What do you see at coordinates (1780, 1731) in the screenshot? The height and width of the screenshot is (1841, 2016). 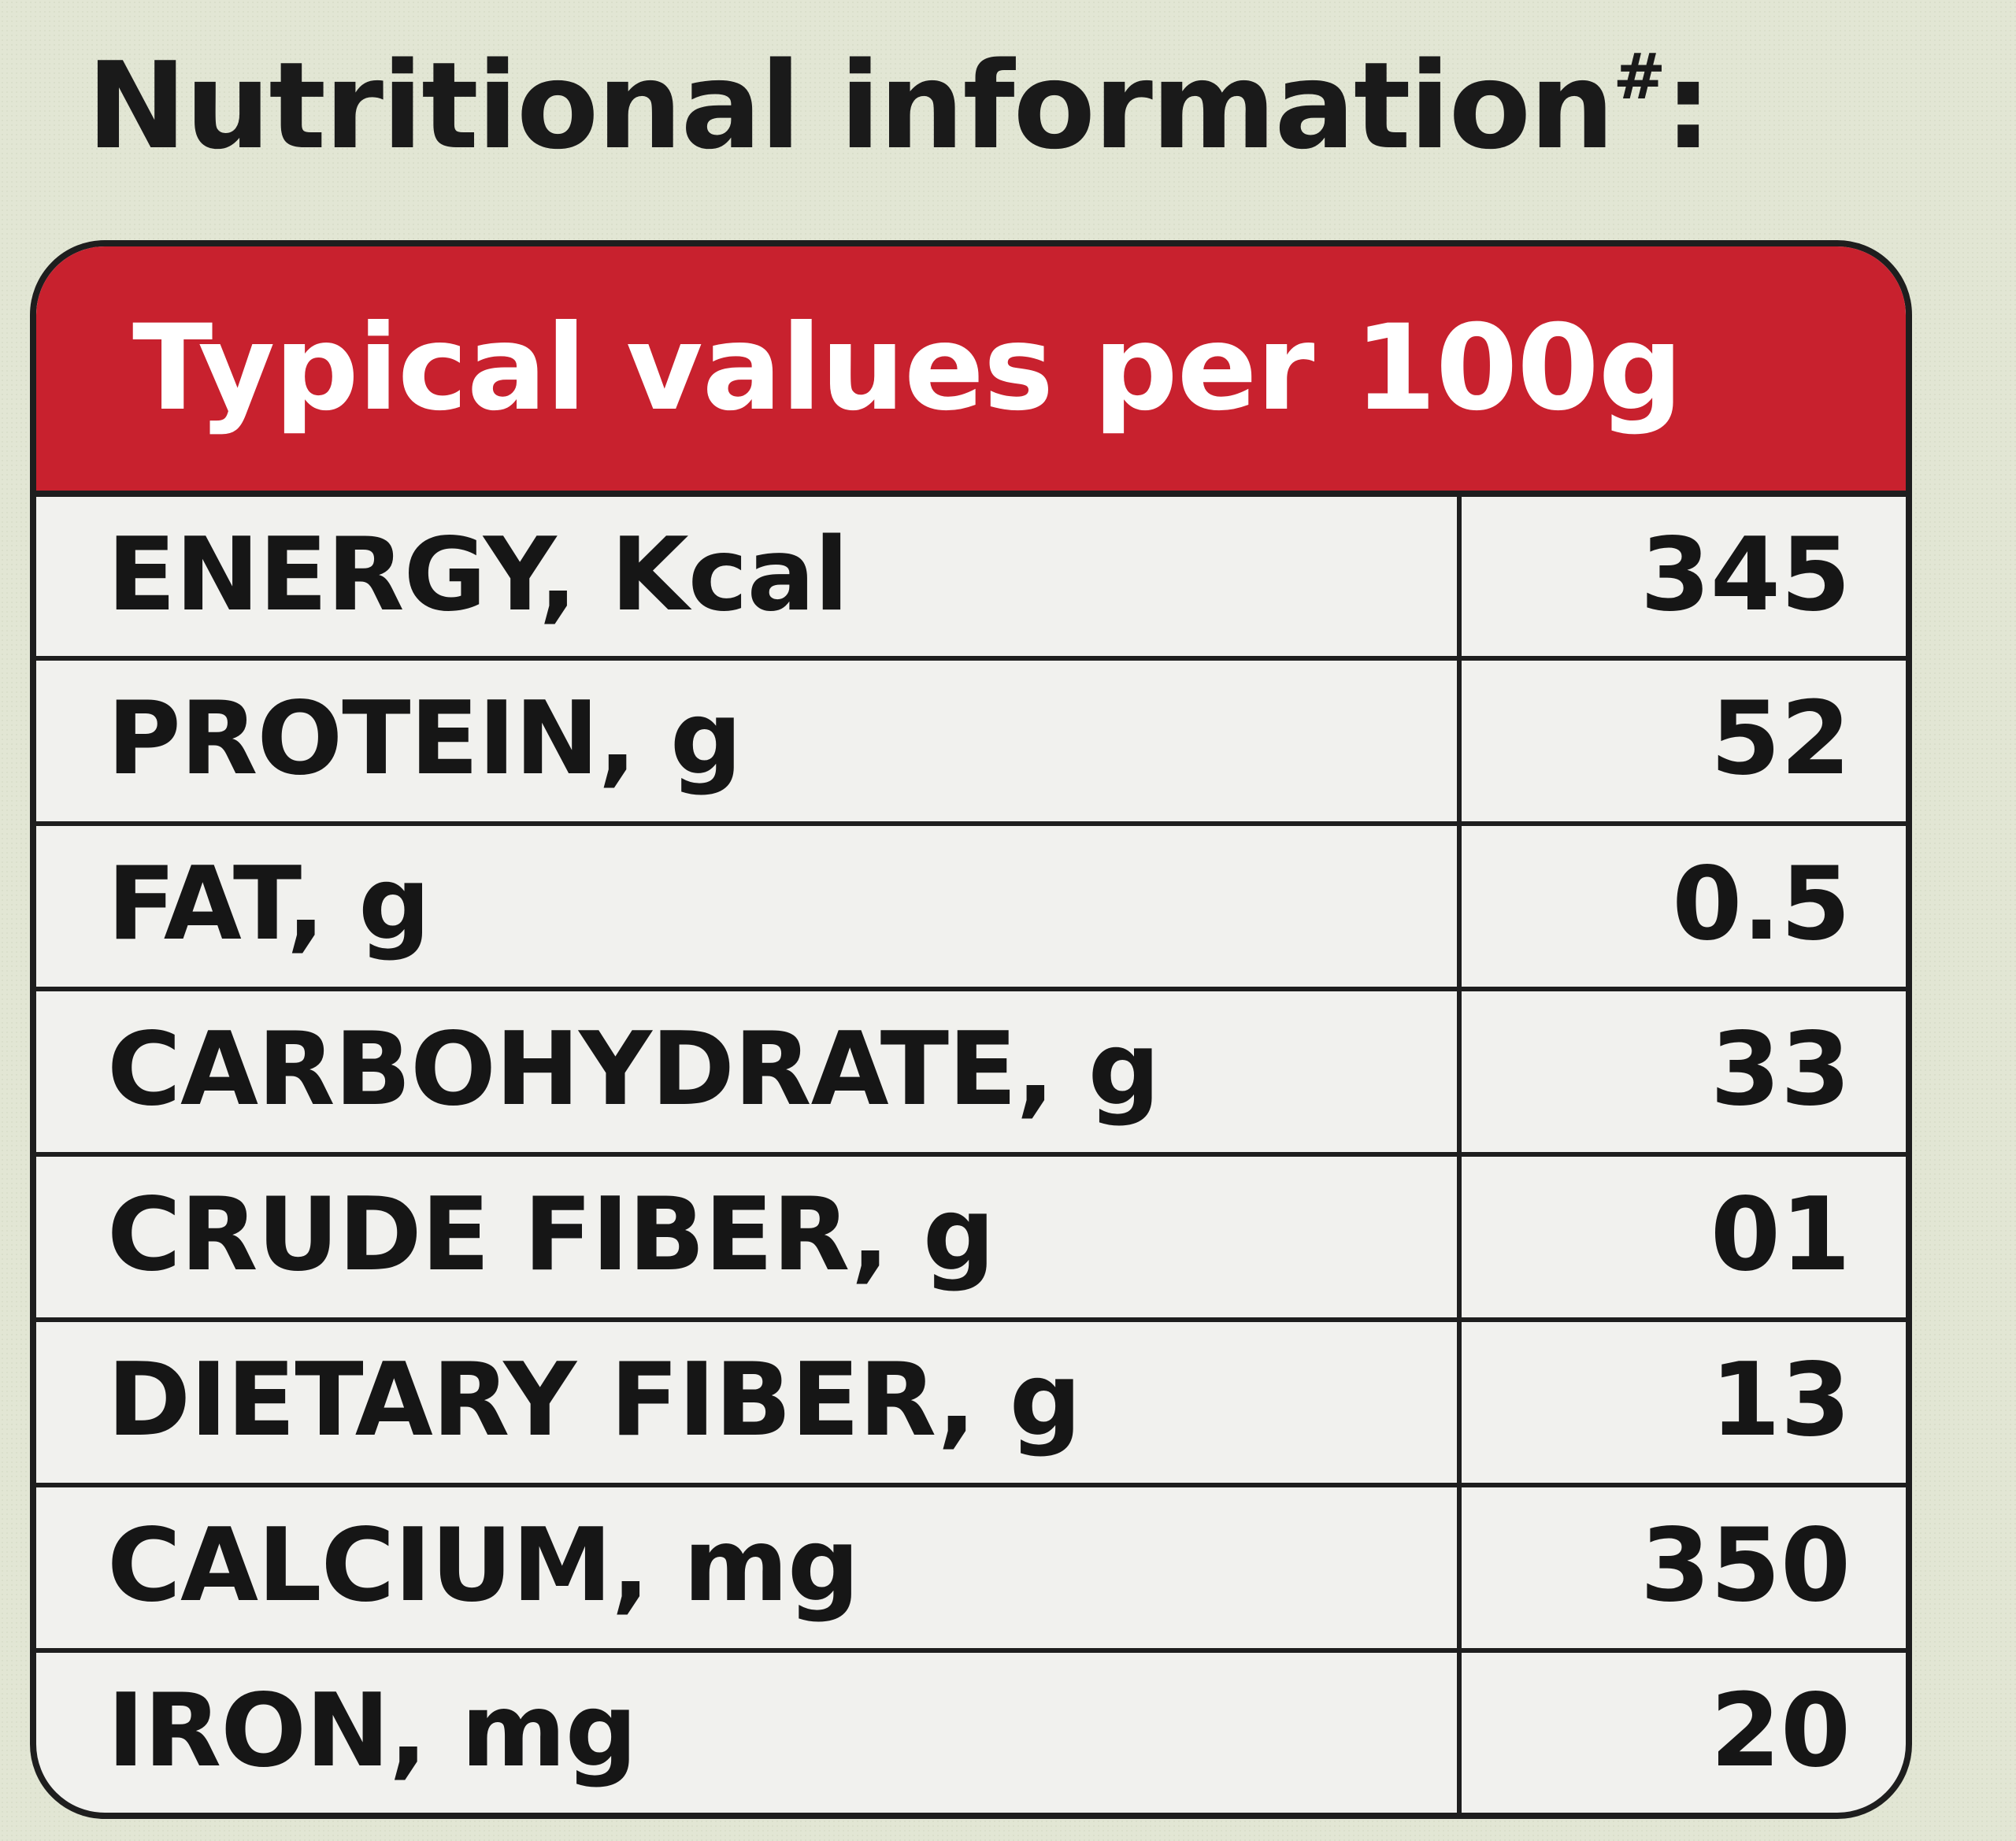 I see `nutrient-value: 20` at bounding box center [1780, 1731].